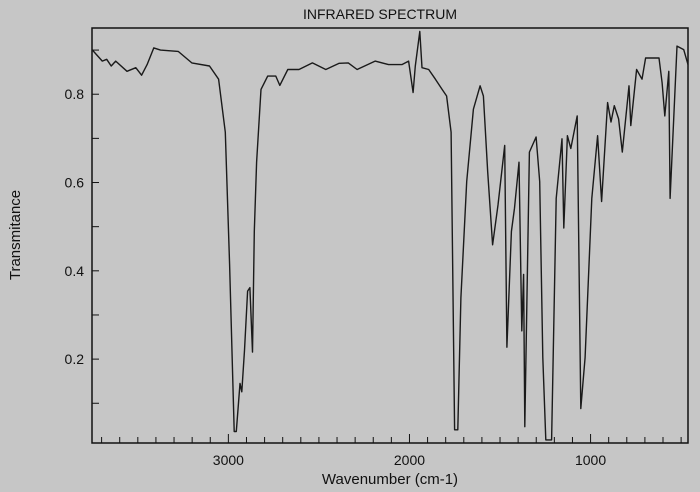 Image resolution: width=700 pixels, height=492 pixels. Describe the element at coordinates (409, 460) in the screenshot. I see `x-tick-label: 2000` at that location.